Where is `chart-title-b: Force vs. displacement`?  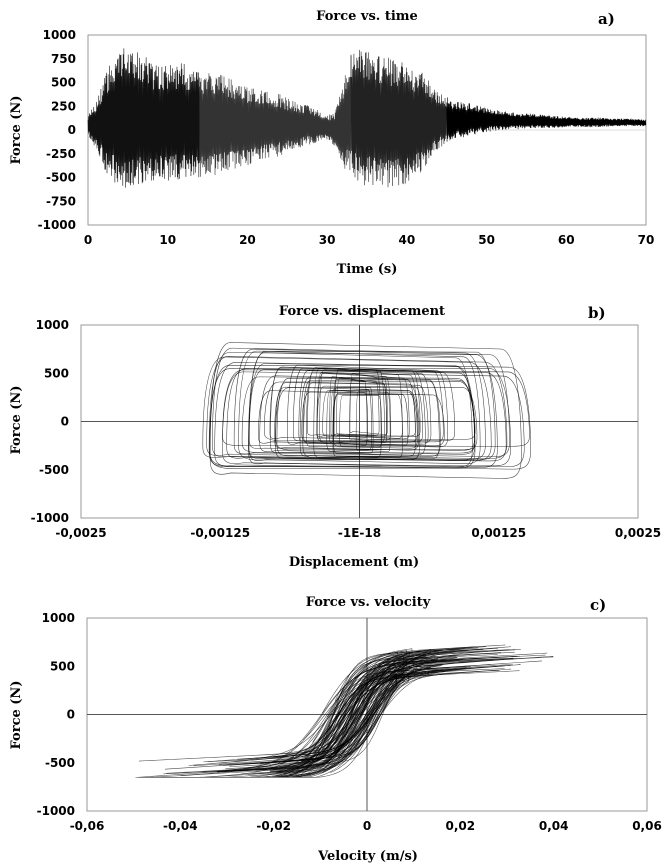 chart-title-b: Force vs. displacement is located at coordinates (362, 311).